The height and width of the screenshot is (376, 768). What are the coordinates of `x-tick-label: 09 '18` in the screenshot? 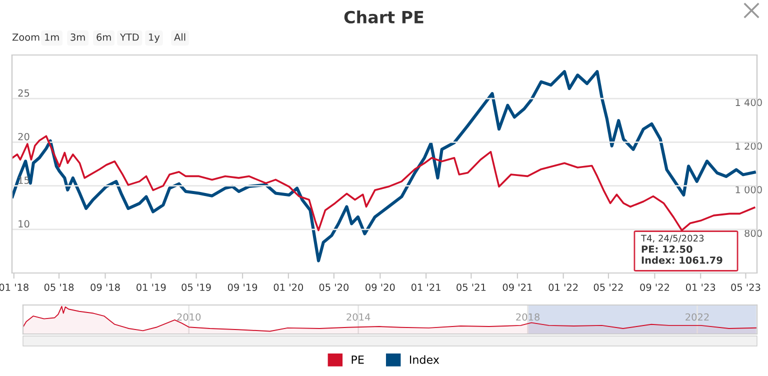 It's located at (105, 287).